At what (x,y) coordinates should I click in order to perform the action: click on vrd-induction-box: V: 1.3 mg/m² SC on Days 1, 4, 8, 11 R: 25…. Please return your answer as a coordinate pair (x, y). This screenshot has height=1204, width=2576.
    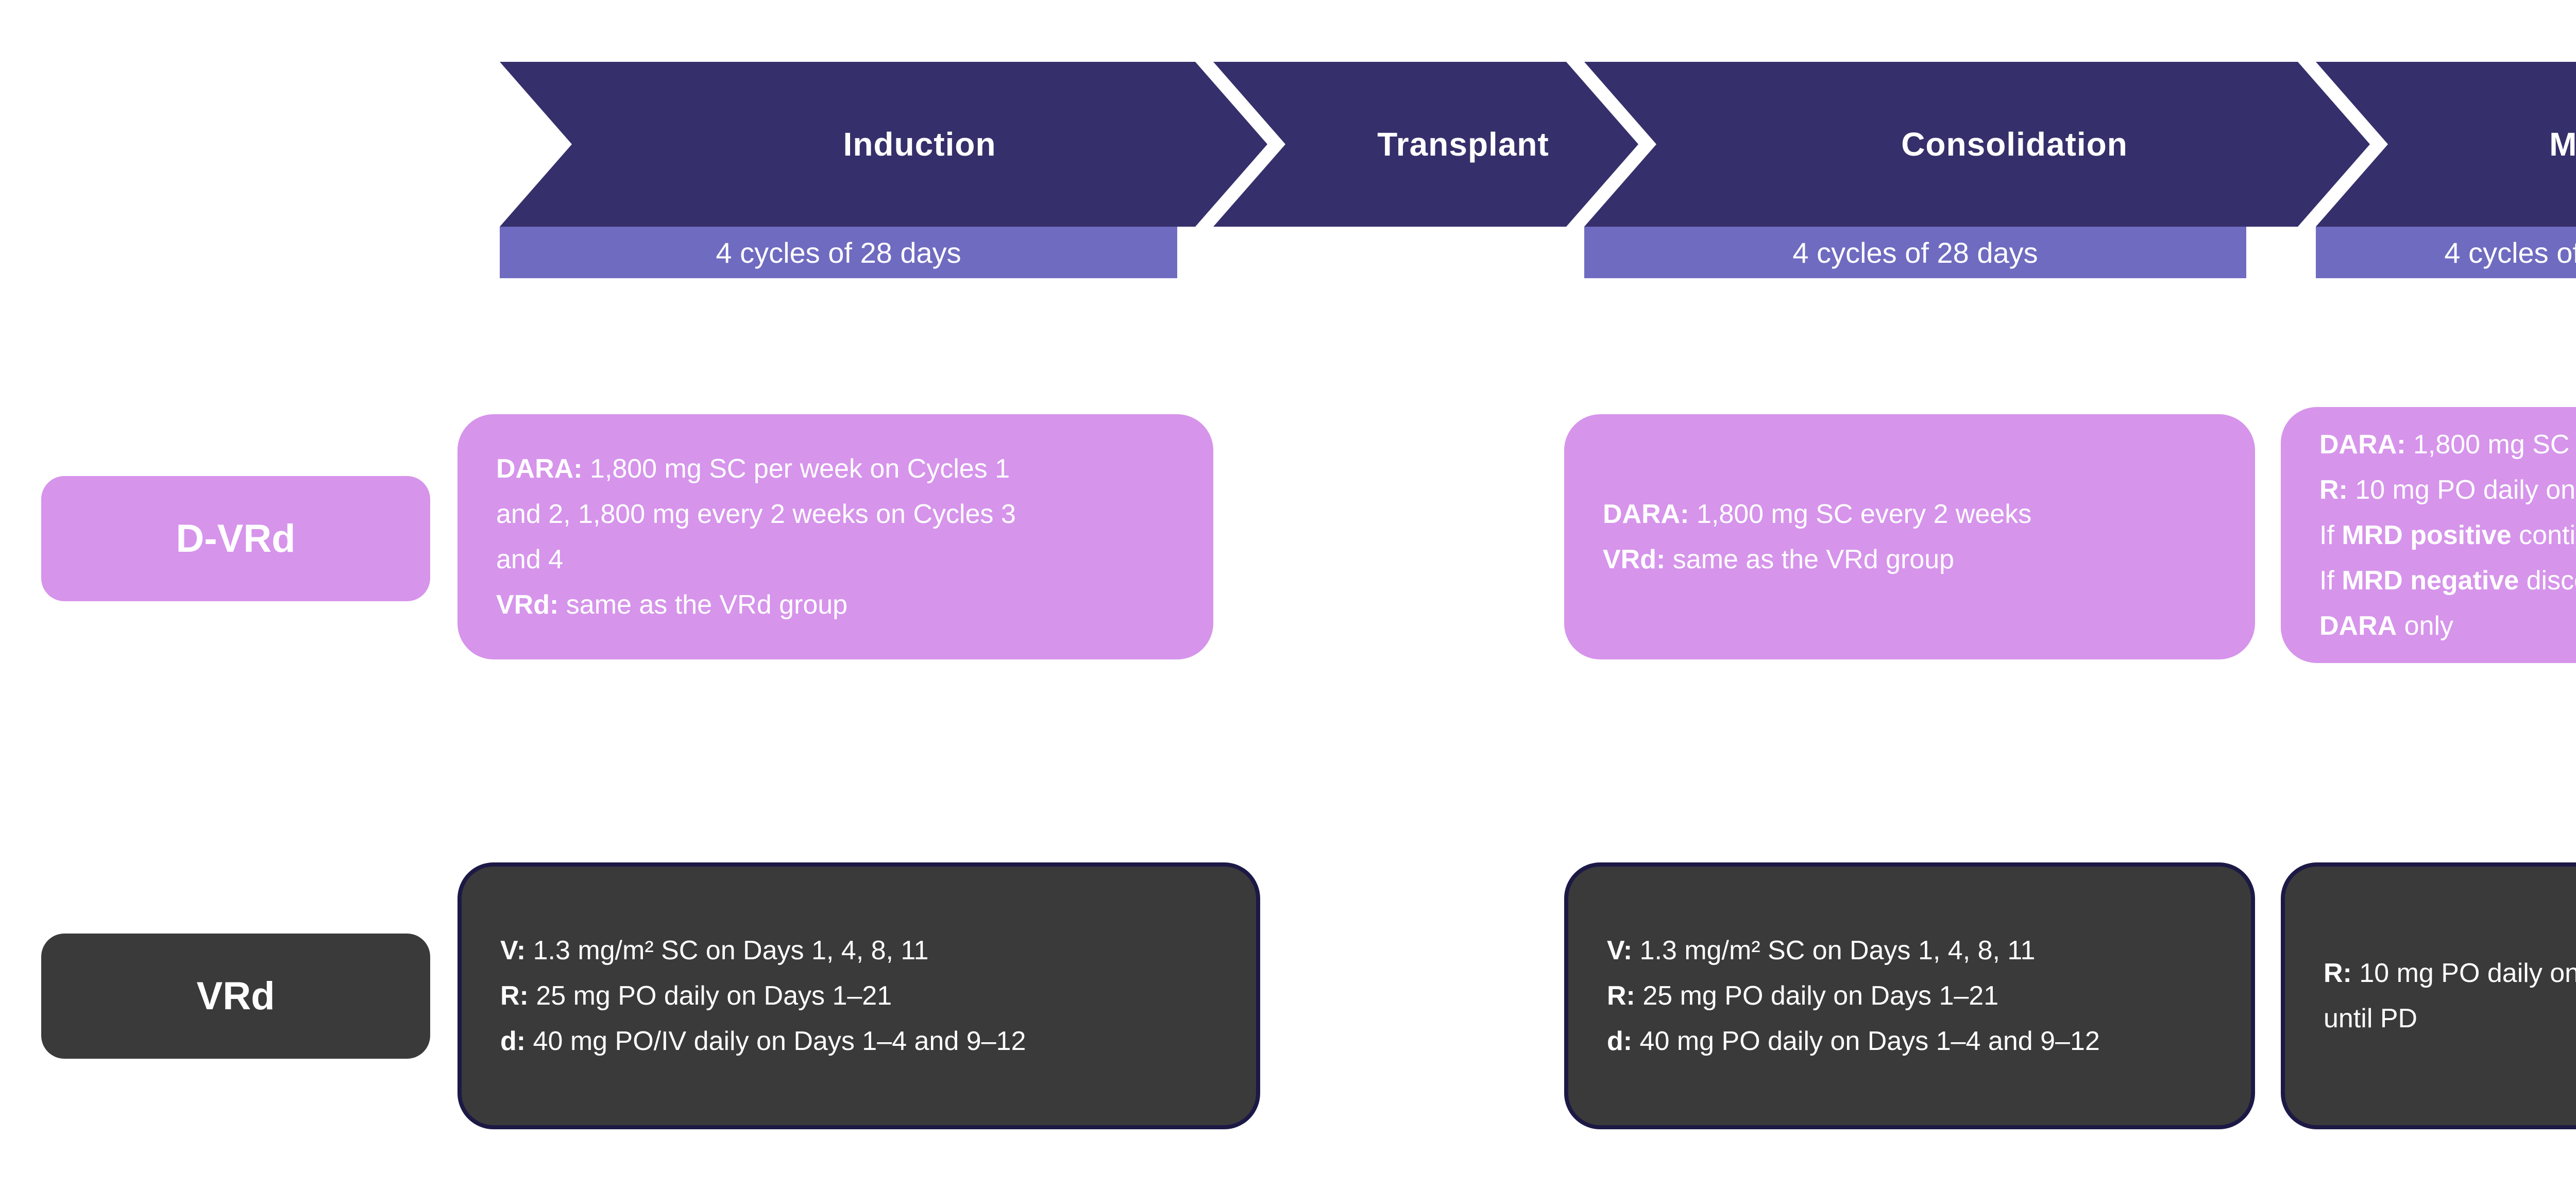
    Looking at the image, I should click on (858, 995).